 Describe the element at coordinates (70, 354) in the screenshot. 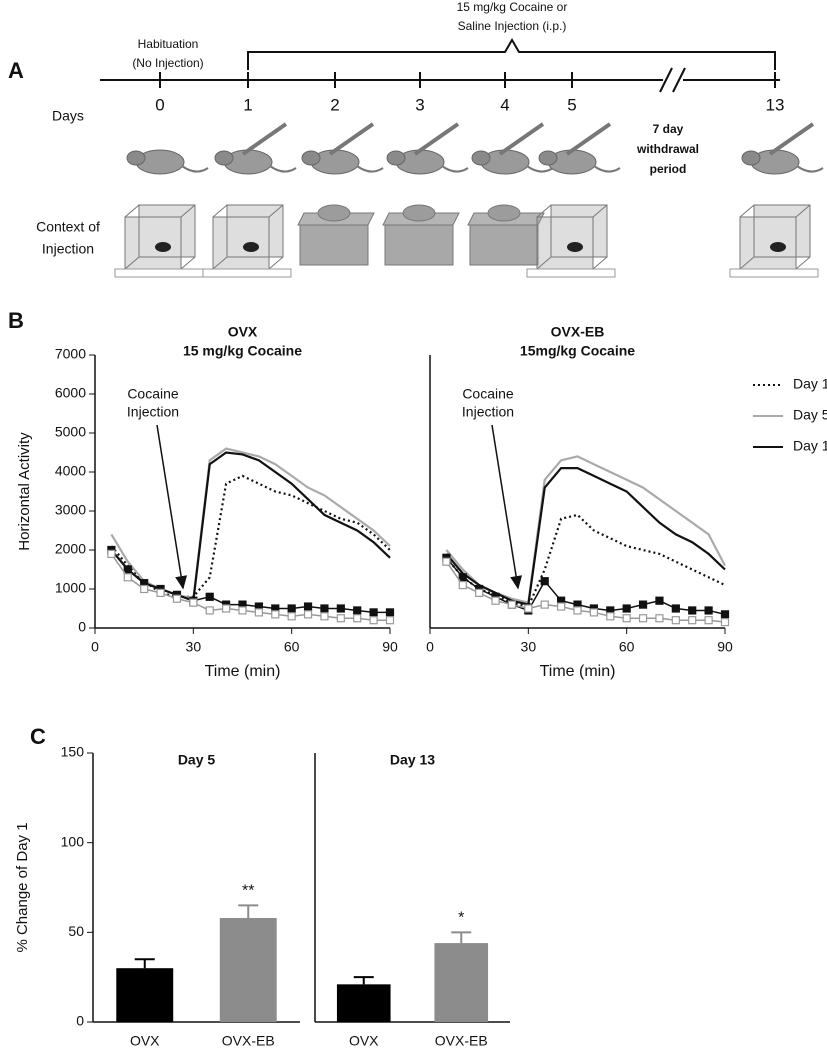

I see `y-tick-label: 7000` at that location.